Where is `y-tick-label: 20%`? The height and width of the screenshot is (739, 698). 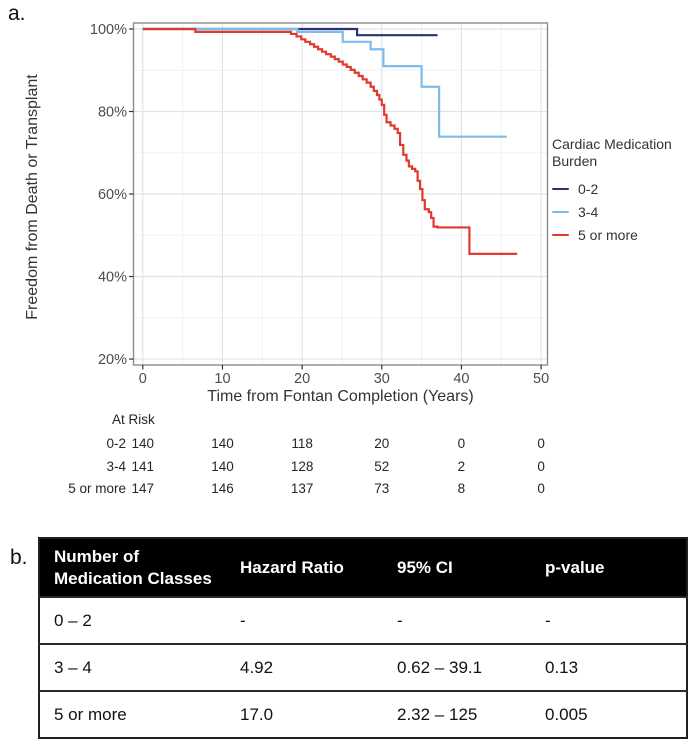
y-tick-label: 20% is located at coordinates (112, 360).